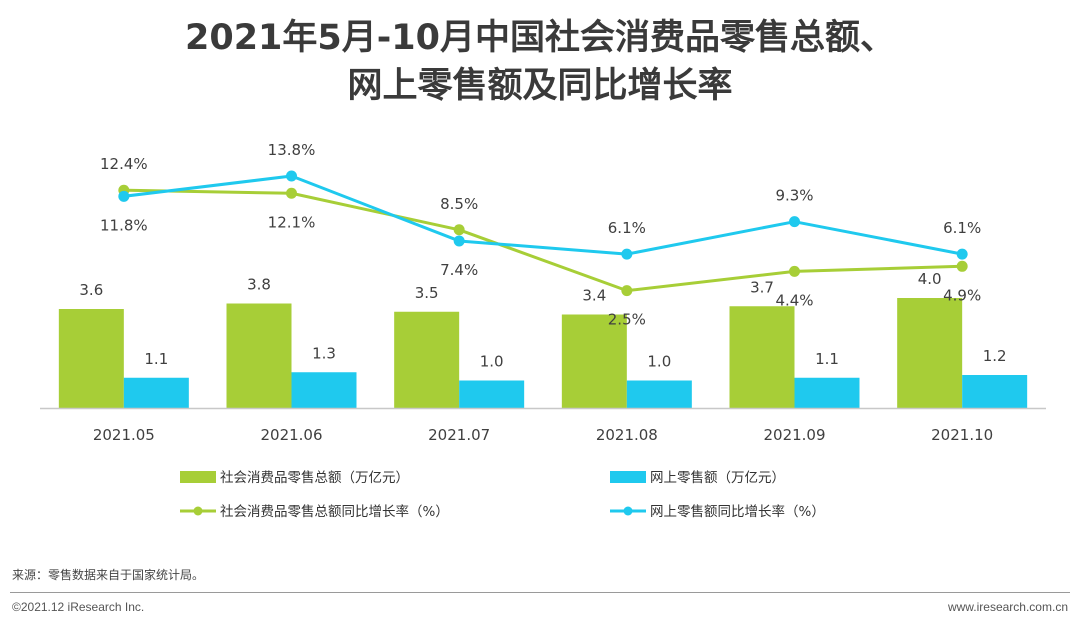 This screenshot has height=628, width=1080. What do you see at coordinates (540, 38) in the screenshot?
I see `chart-title-line-1: 2021年5月-10月中国社会消费品零售总额、` at bounding box center [540, 38].